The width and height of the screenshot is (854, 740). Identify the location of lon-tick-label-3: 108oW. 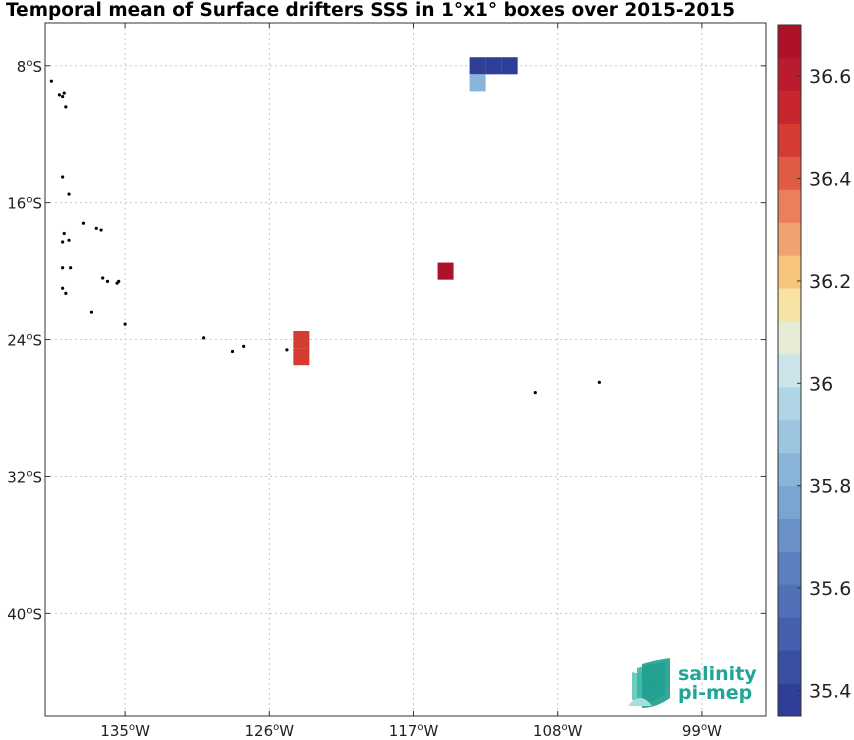
(558, 731).